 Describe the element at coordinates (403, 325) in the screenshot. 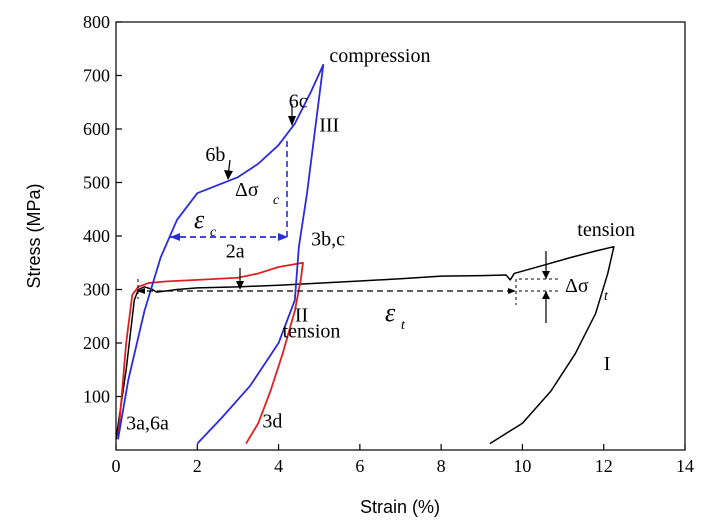

I see `annot-epsilon-t-sub: t` at that location.